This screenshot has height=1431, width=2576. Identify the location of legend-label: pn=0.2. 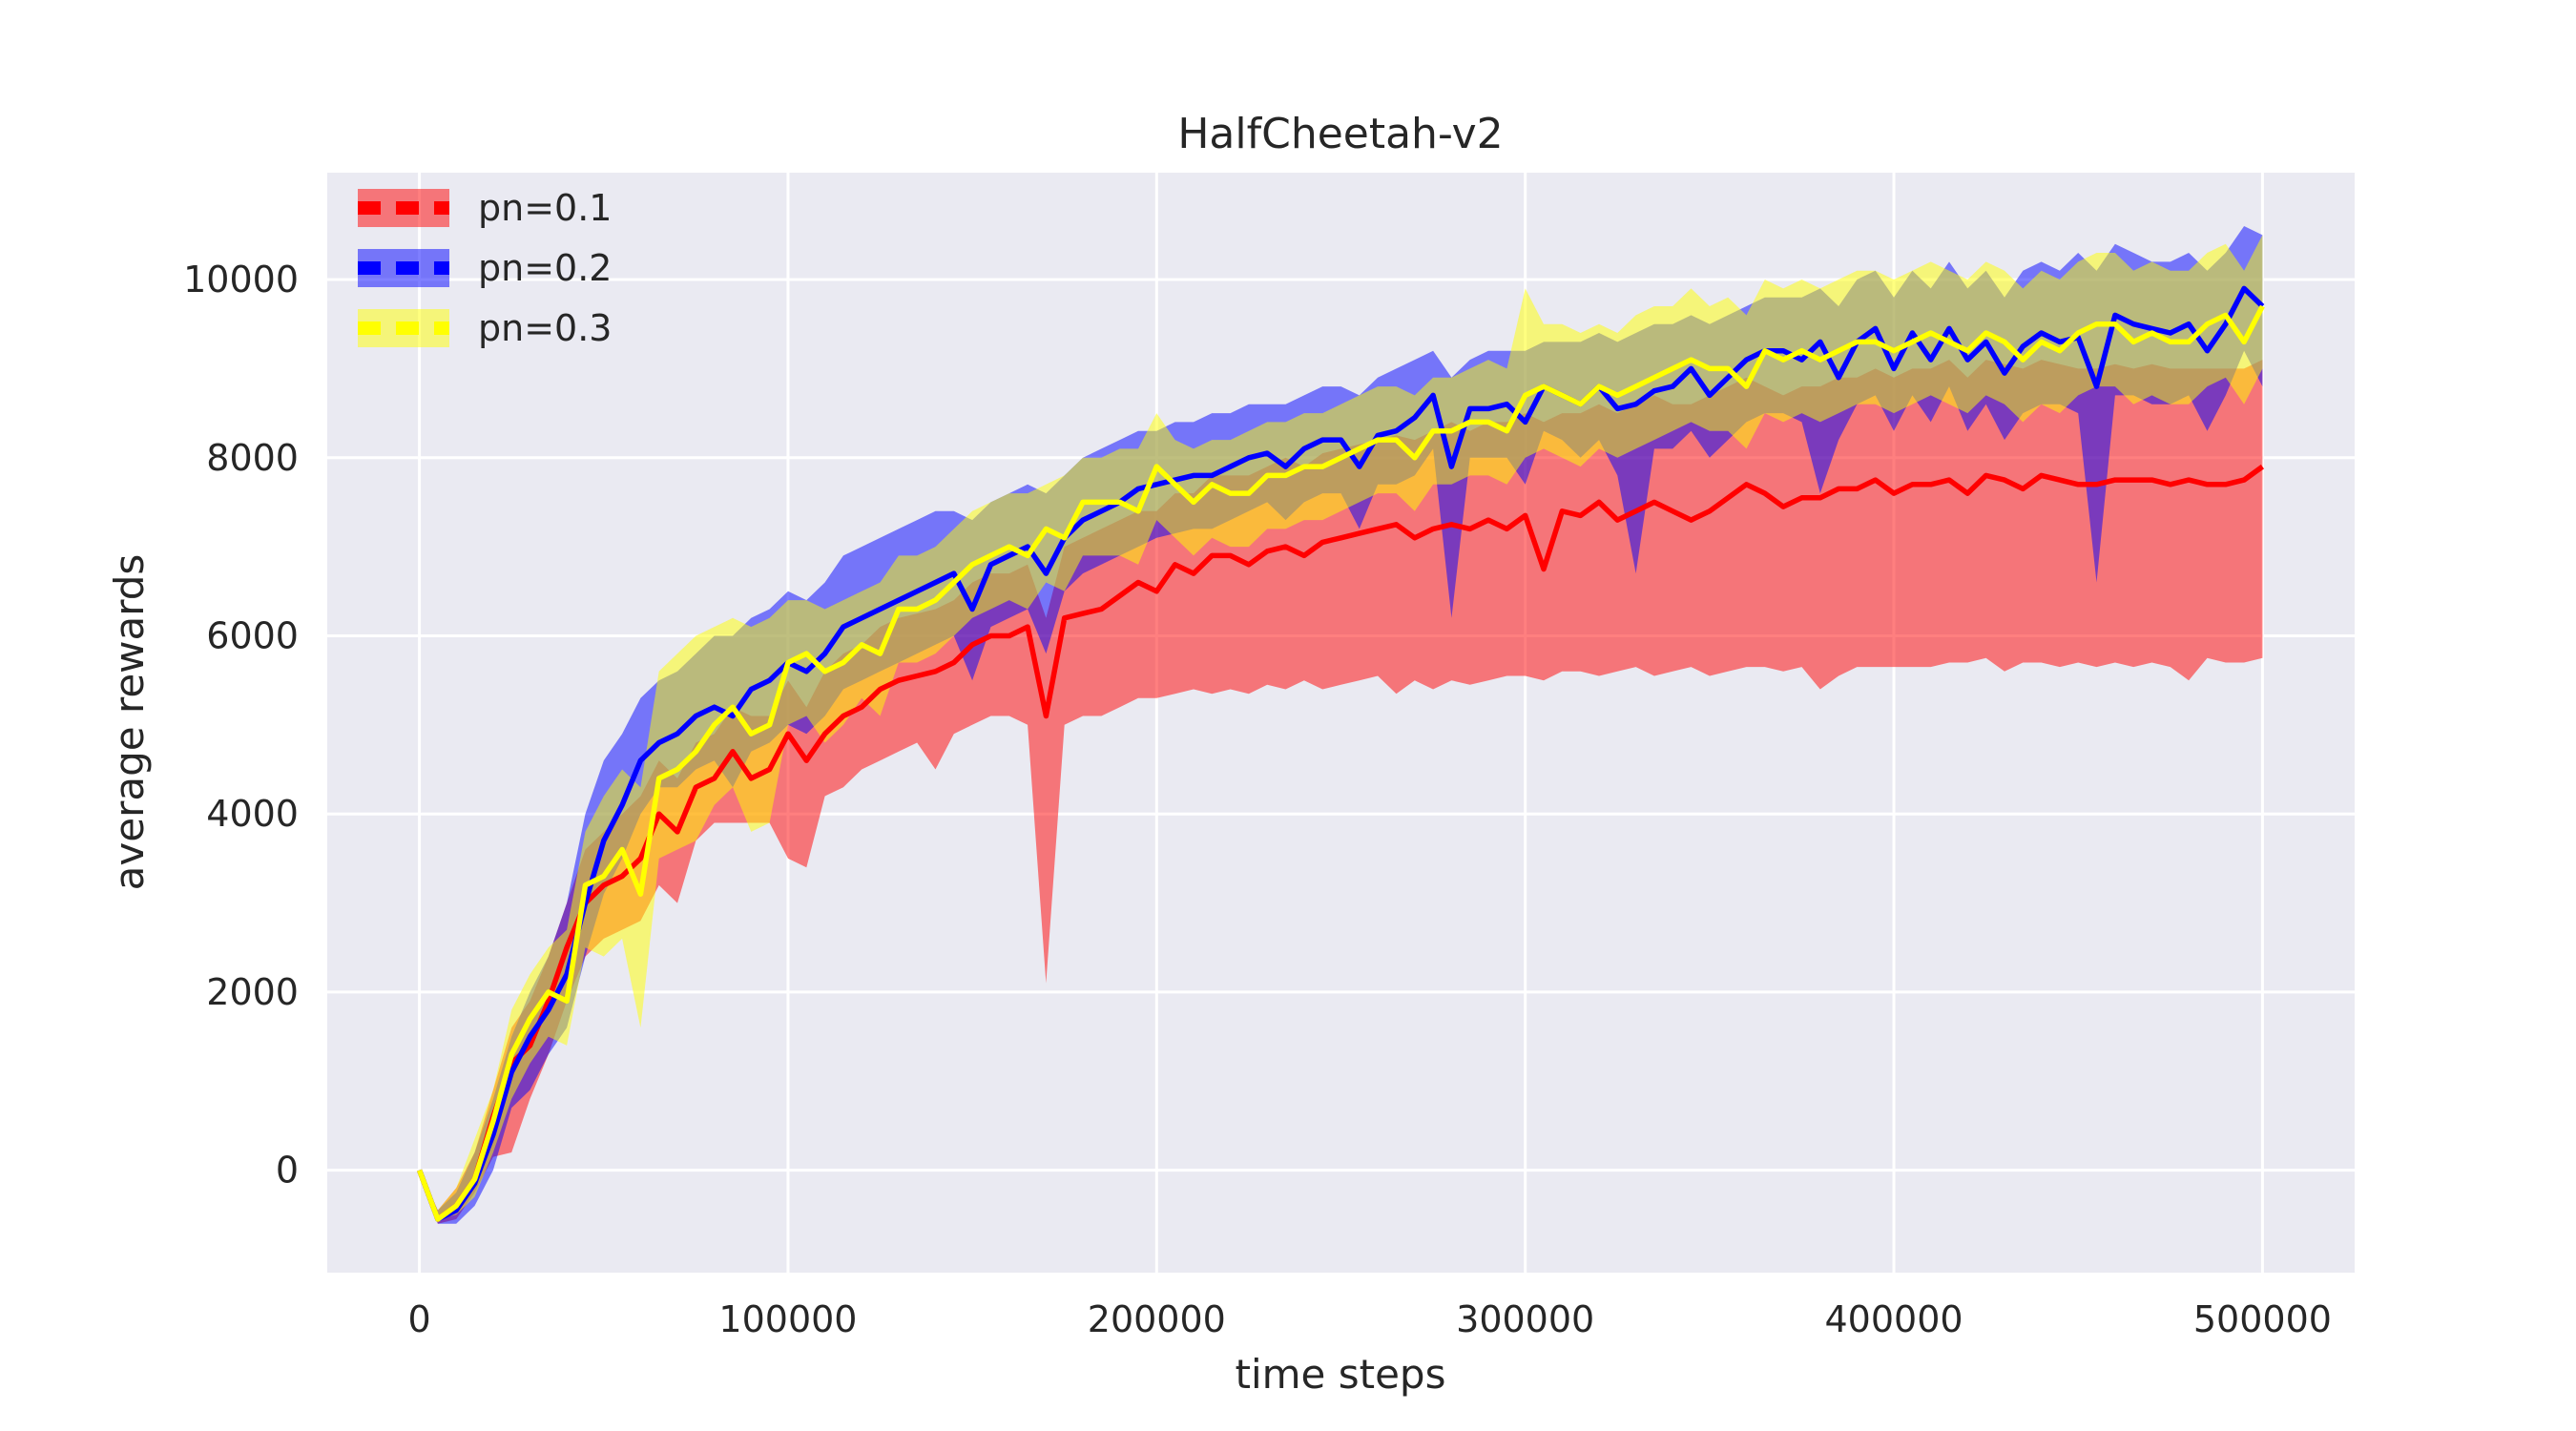
(545, 268).